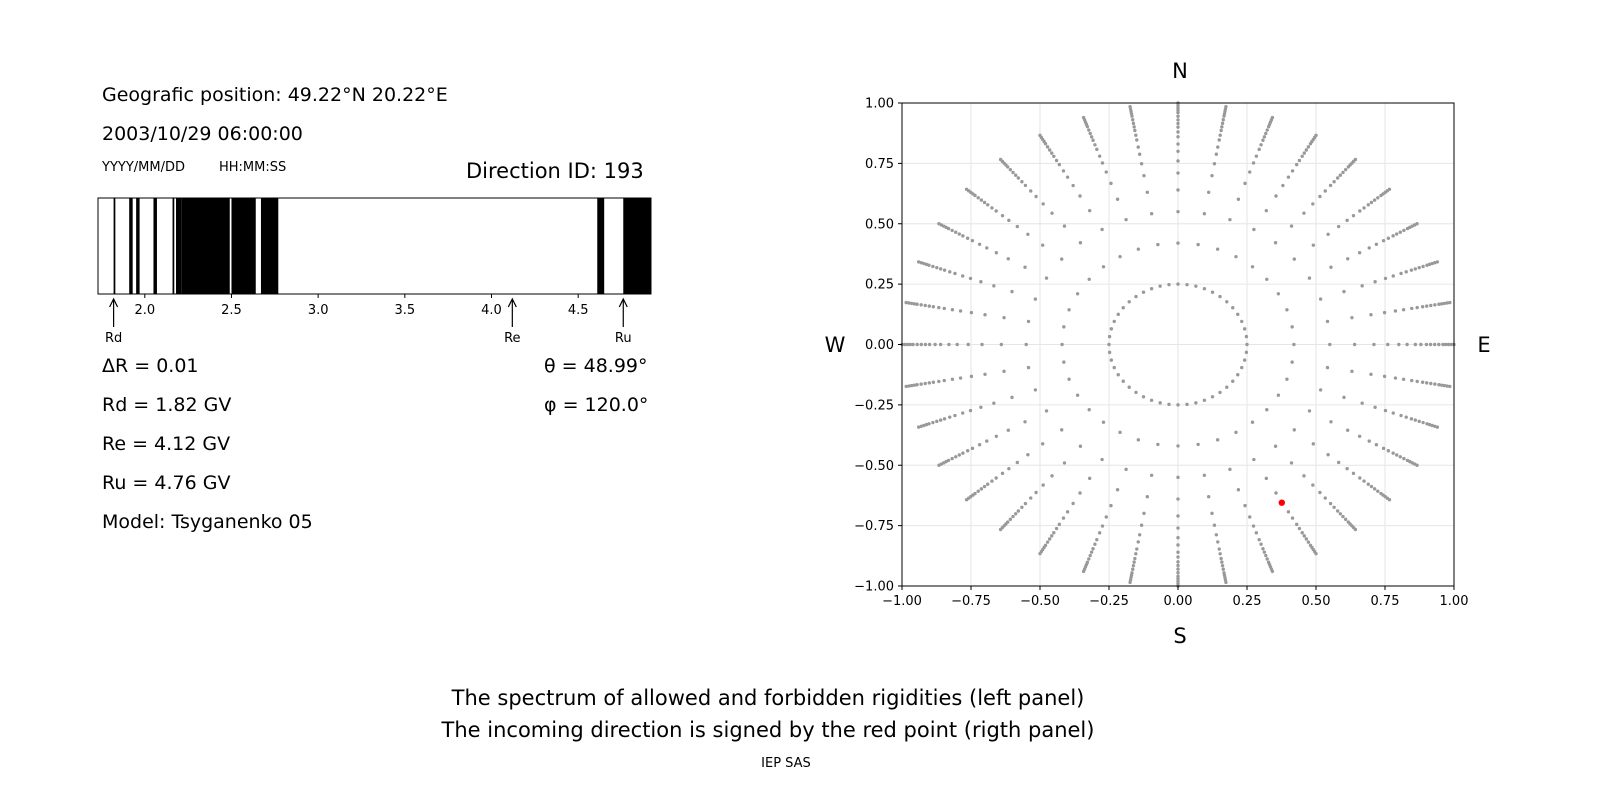 Image resolution: width=1600 pixels, height=800 pixels. I want to click on phi-value: φ = 120.0°, so click(596, 405).